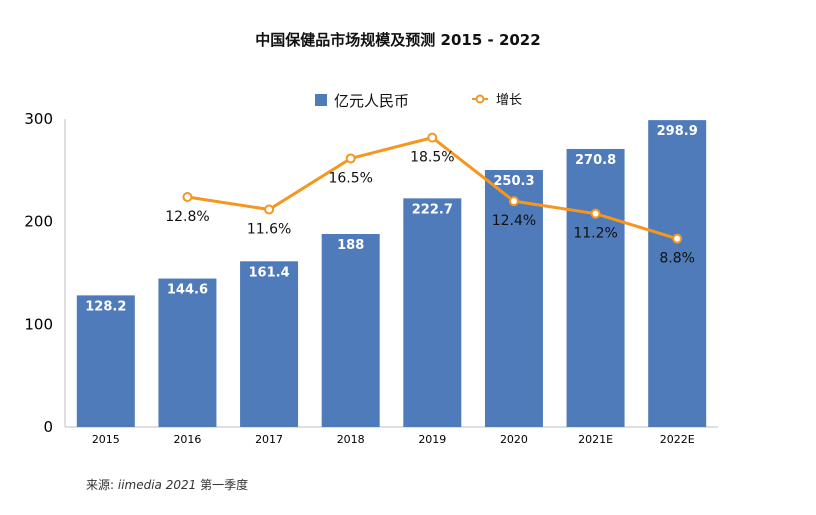  I want to click on growth-value-label: 12.4%, so click(514, 221).